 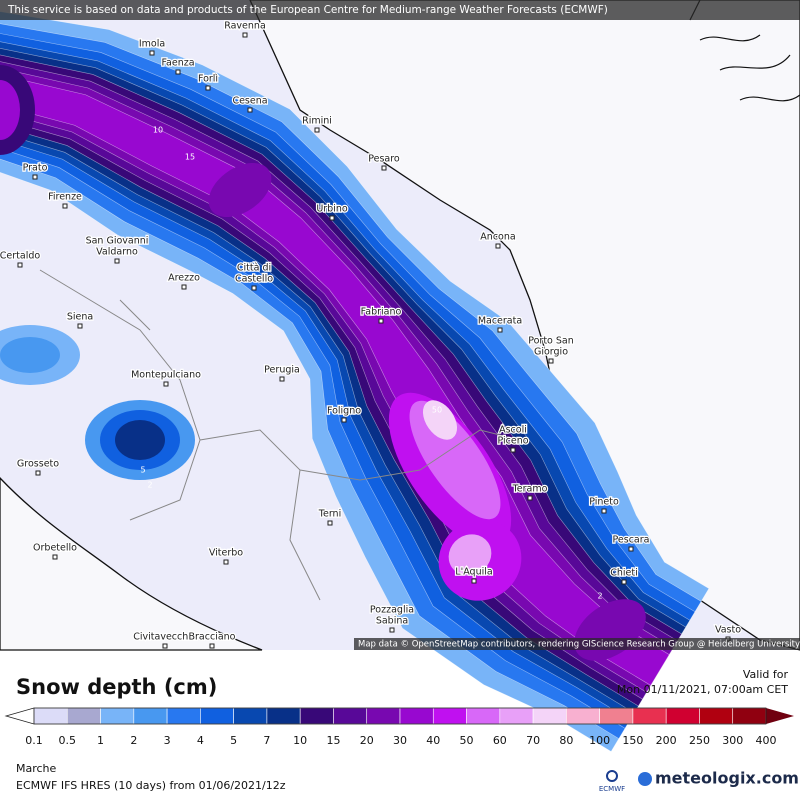 What do you see at coordinates (158, 130) in the screenshot?
I see `contour-label: 10` at bounding box center [158, 130].